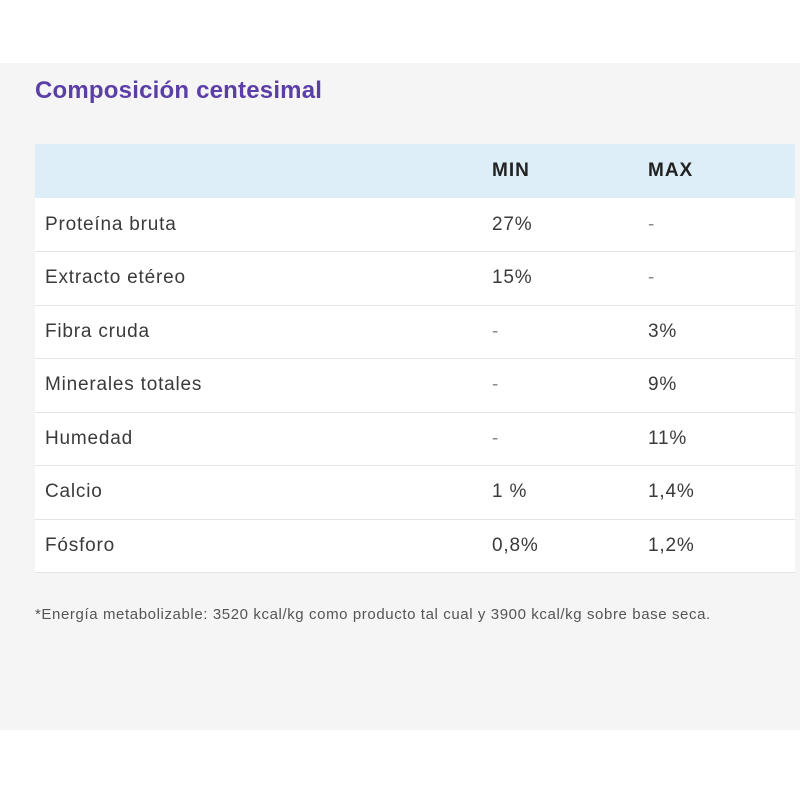 Image resolution: width=800 pixels, height=800 pixels. What do you see at coordinates (179, 90) in the screenshot?
I see `section-title: Composición centesimal` at bounding box center [179, 90].